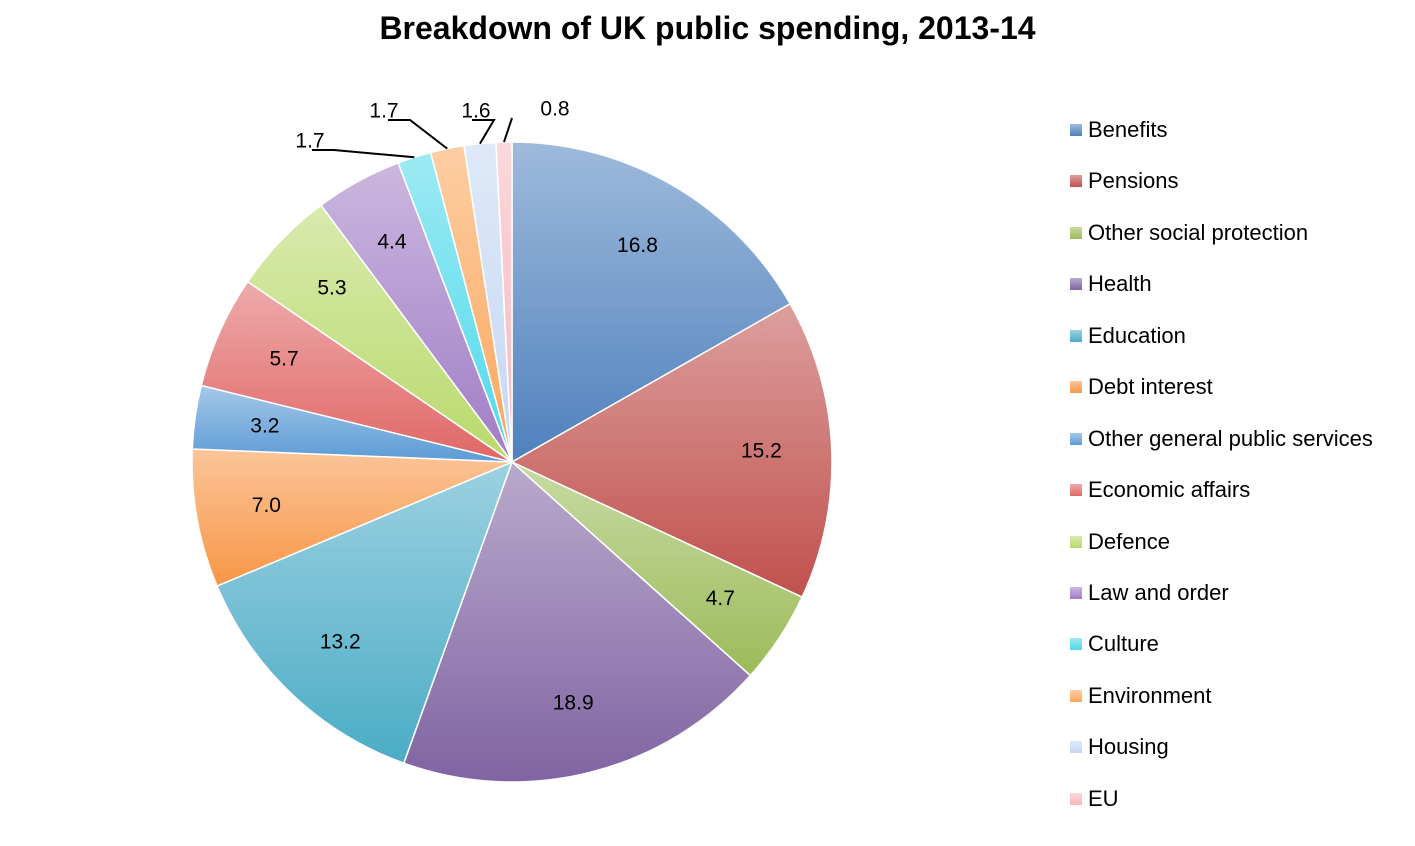 This screenshot has width=1415, height=846. I want to click on leader-line-eu, so click(508, 130).